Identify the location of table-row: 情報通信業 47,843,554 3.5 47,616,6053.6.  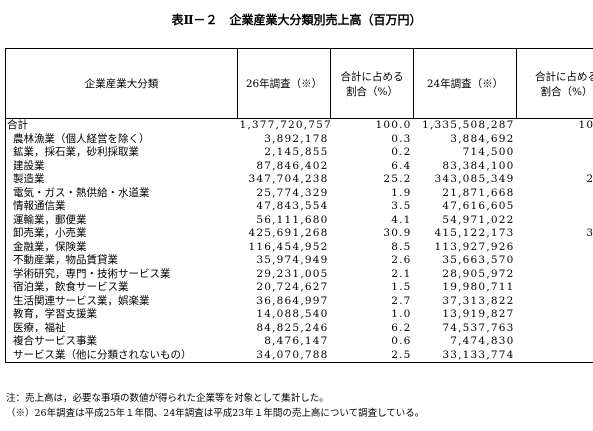
(299, 207).